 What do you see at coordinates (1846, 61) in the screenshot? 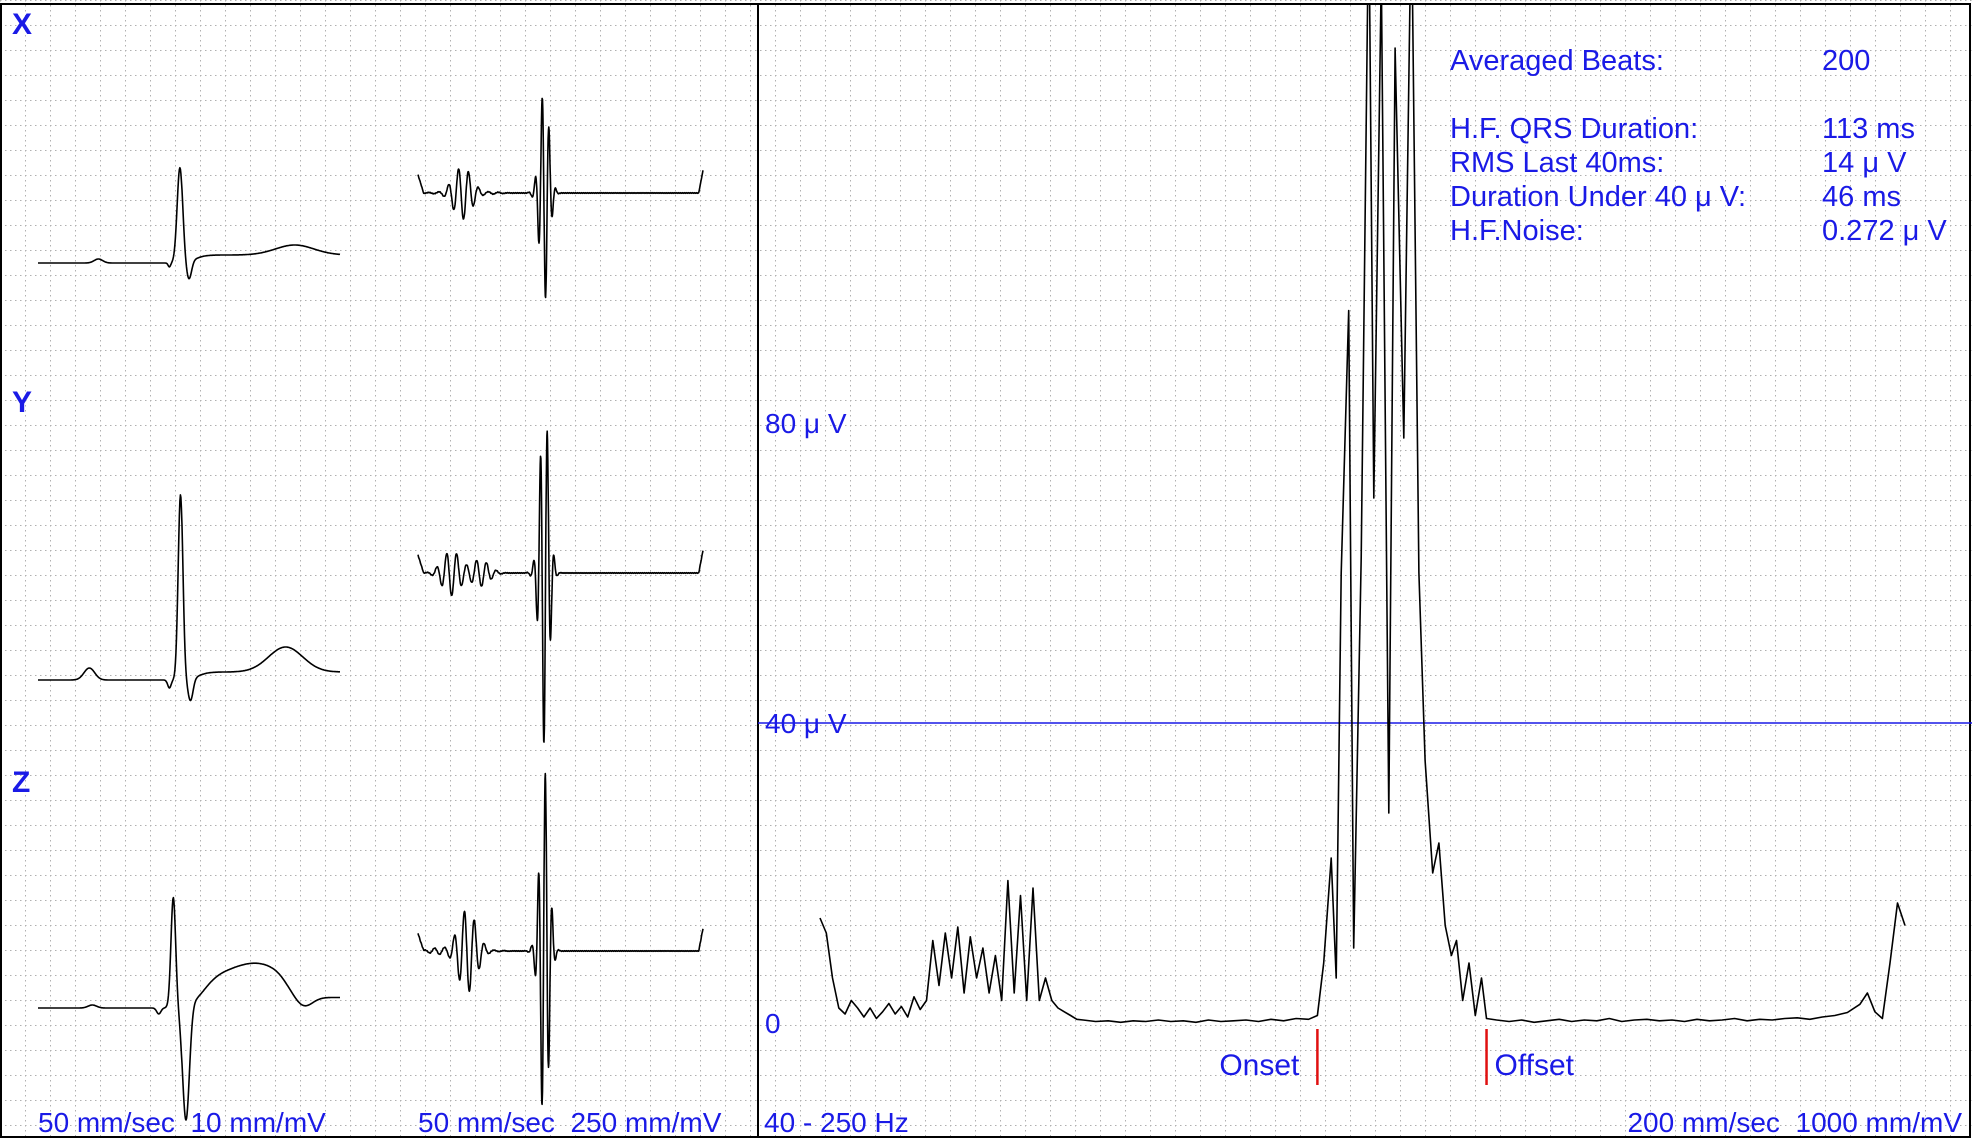
I see `stat-value-averaged-beats: 200` at bounding box center [1846, 61].